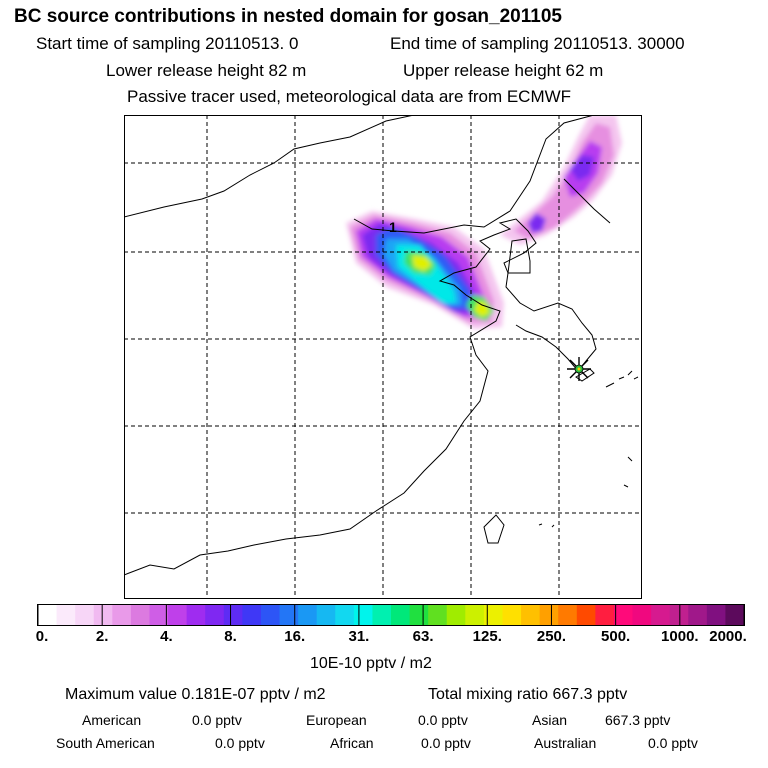 This screenshot has height=768, width=768. What do you see at coordinates (352, 743) in the screenshot?
I see `region-name-african: African` at bounding box center [352, 743].